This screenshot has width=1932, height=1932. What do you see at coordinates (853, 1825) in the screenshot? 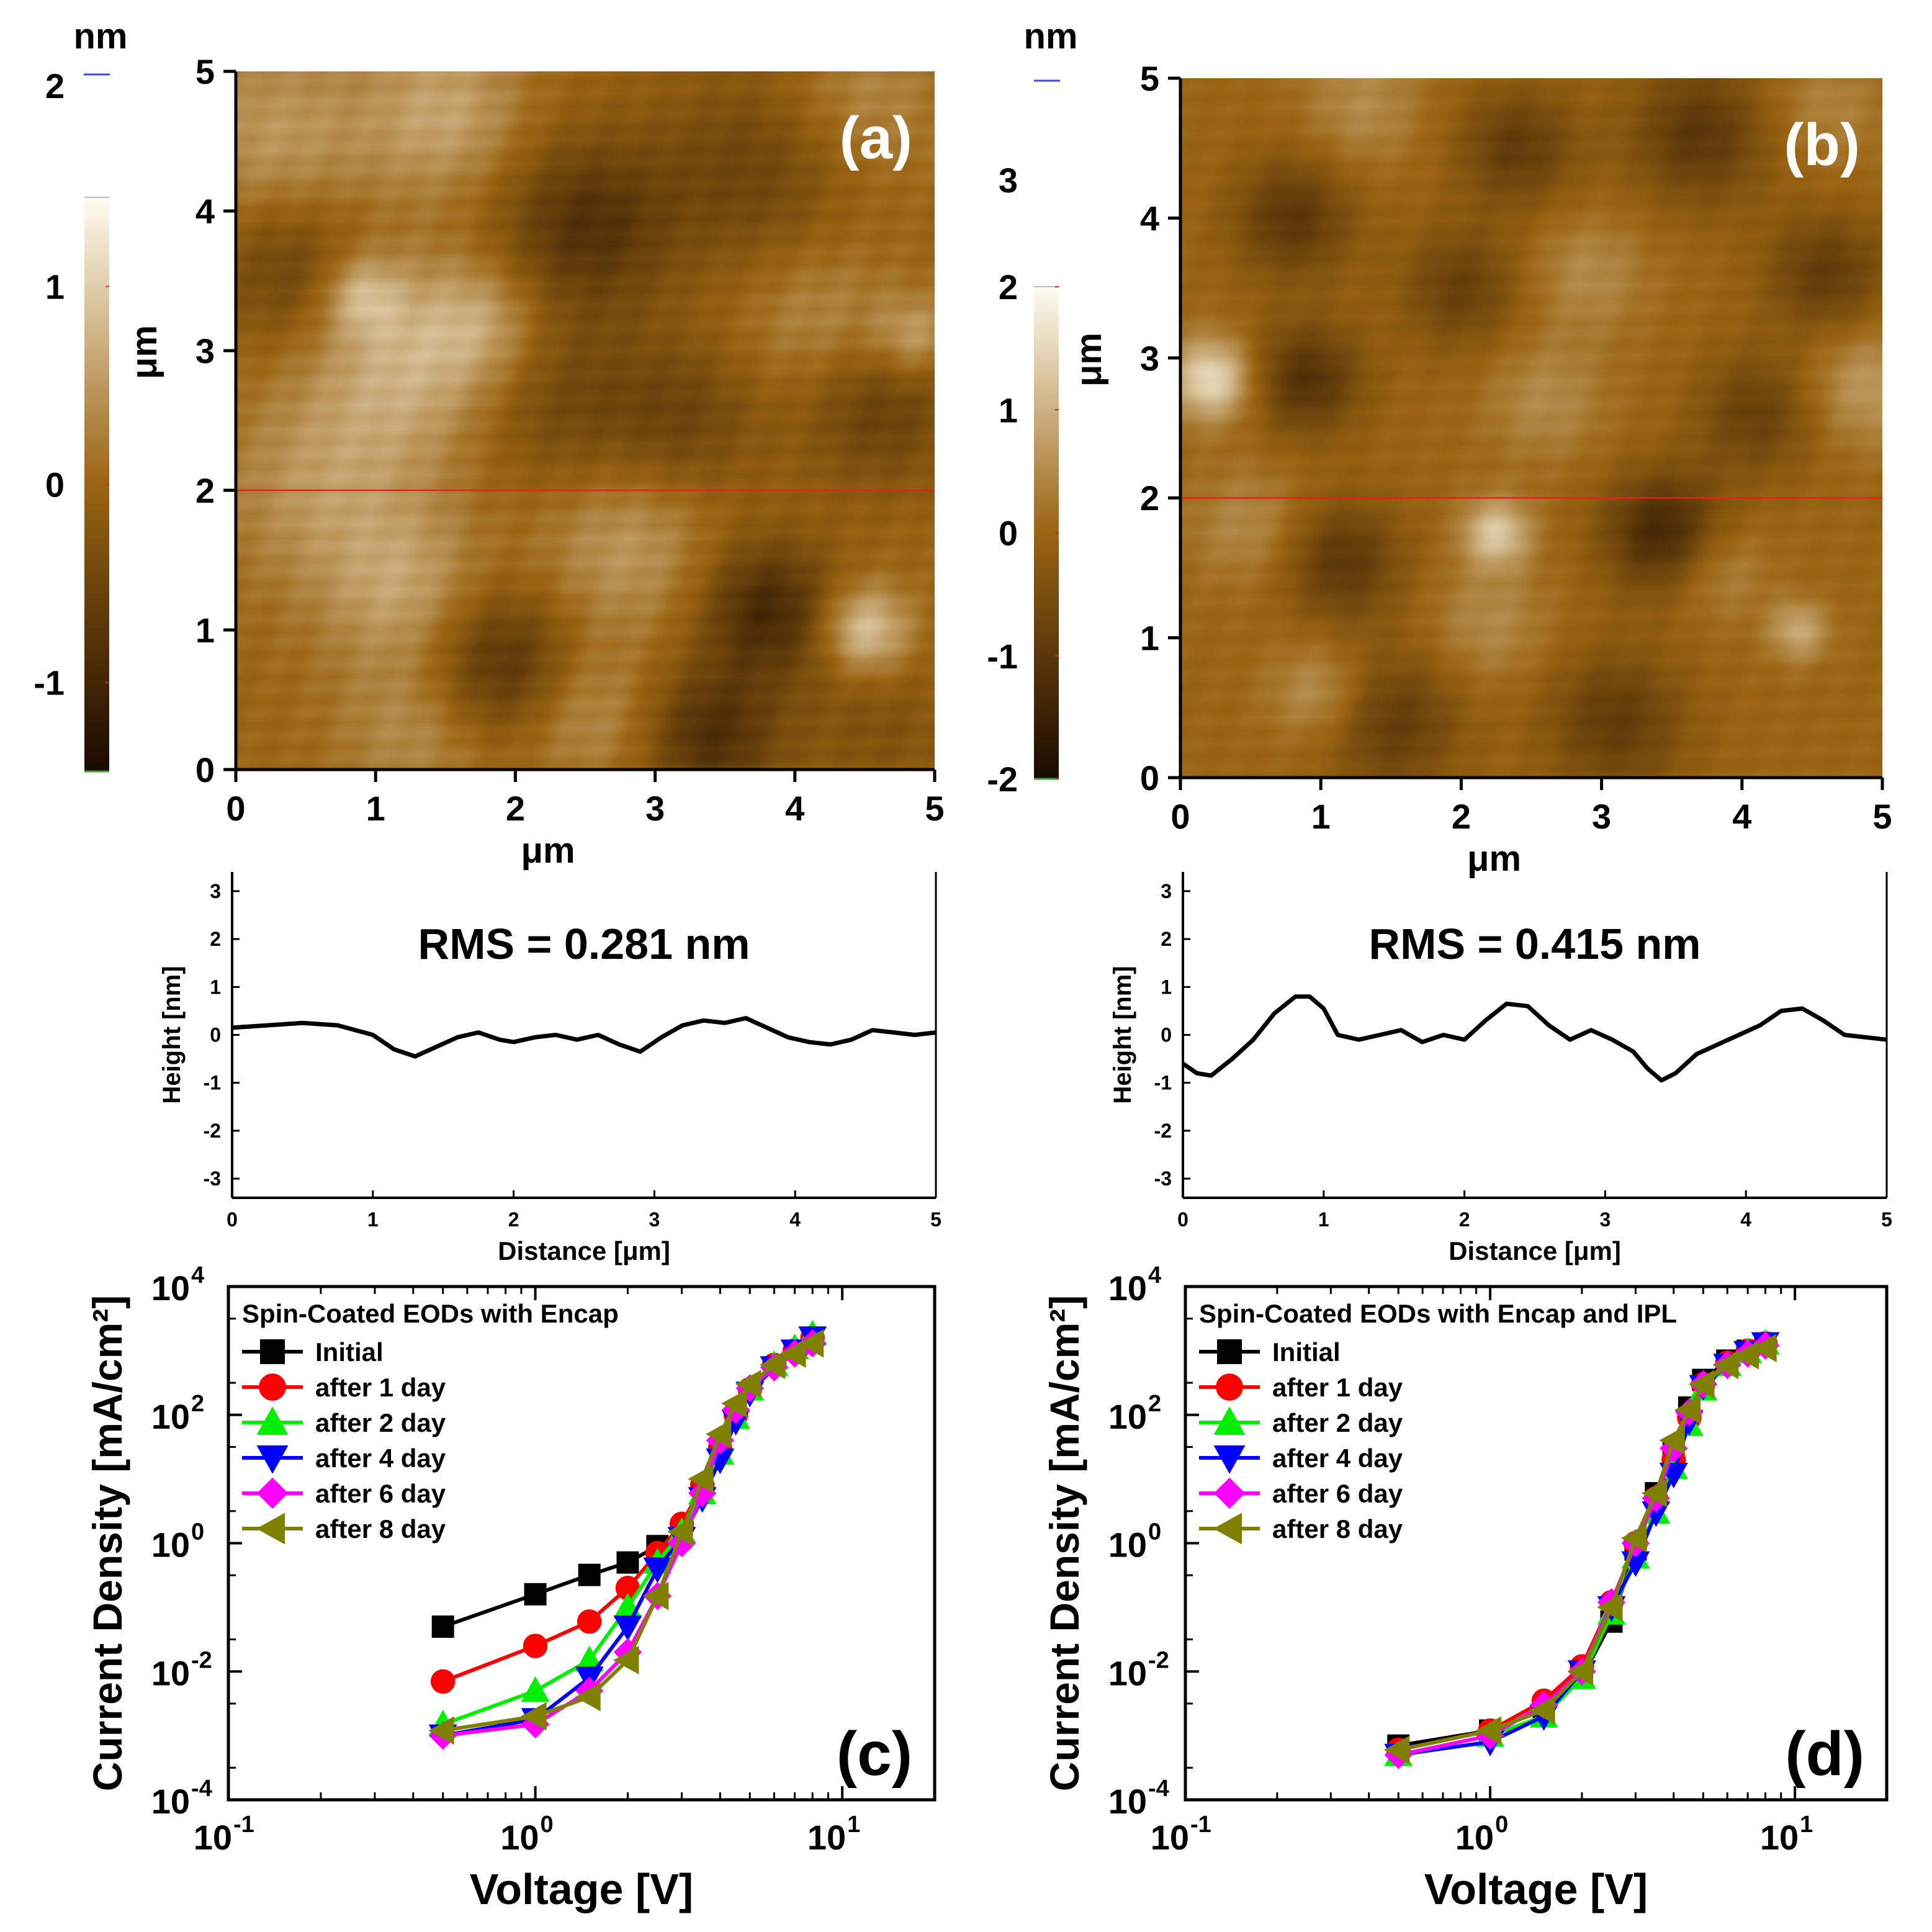
I see `x-tick-label-exp-c: 1` at bounding box center [853, 1825].